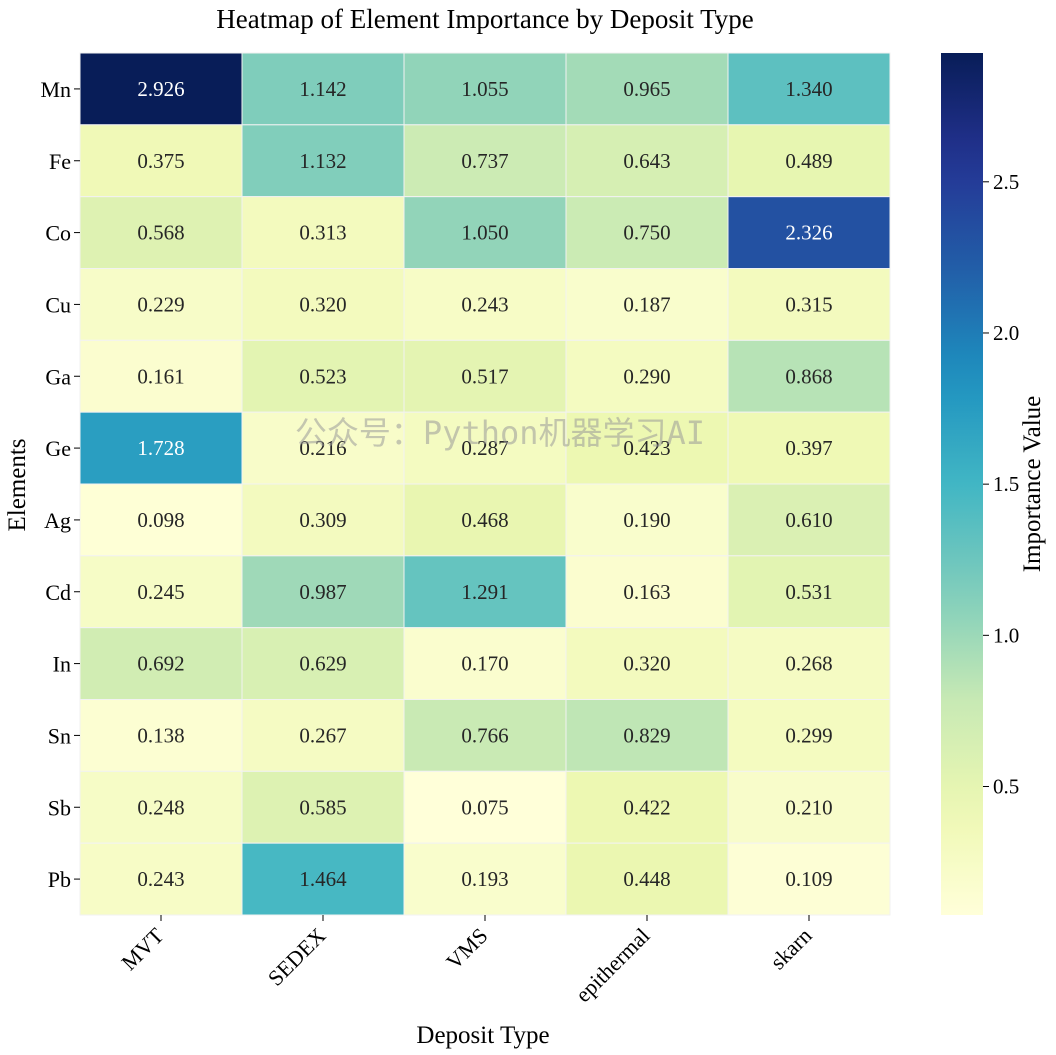 The width and height of the screenshot is (1056, 1055). What do you see at coordinates (322, 448) in the screenshot?
I see `cell-value-label: 0.216` at bounding box center [322, 448].